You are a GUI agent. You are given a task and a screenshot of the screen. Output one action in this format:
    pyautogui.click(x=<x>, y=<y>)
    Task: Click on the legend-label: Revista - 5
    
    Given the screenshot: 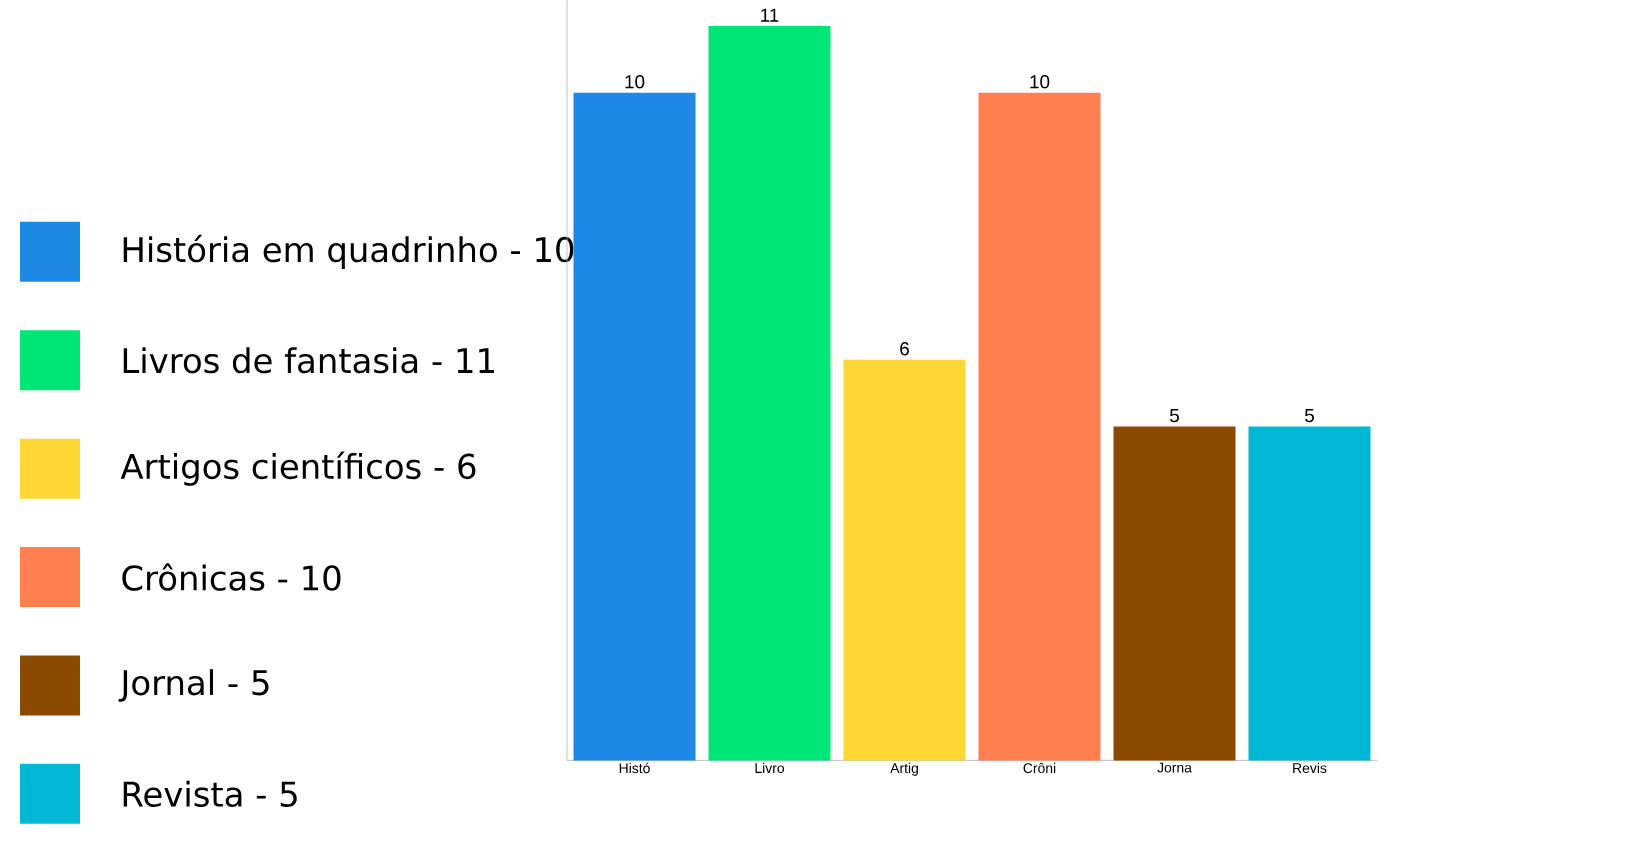 What is the action you would take?
    pyautogui.click(x=210, y=793)
    